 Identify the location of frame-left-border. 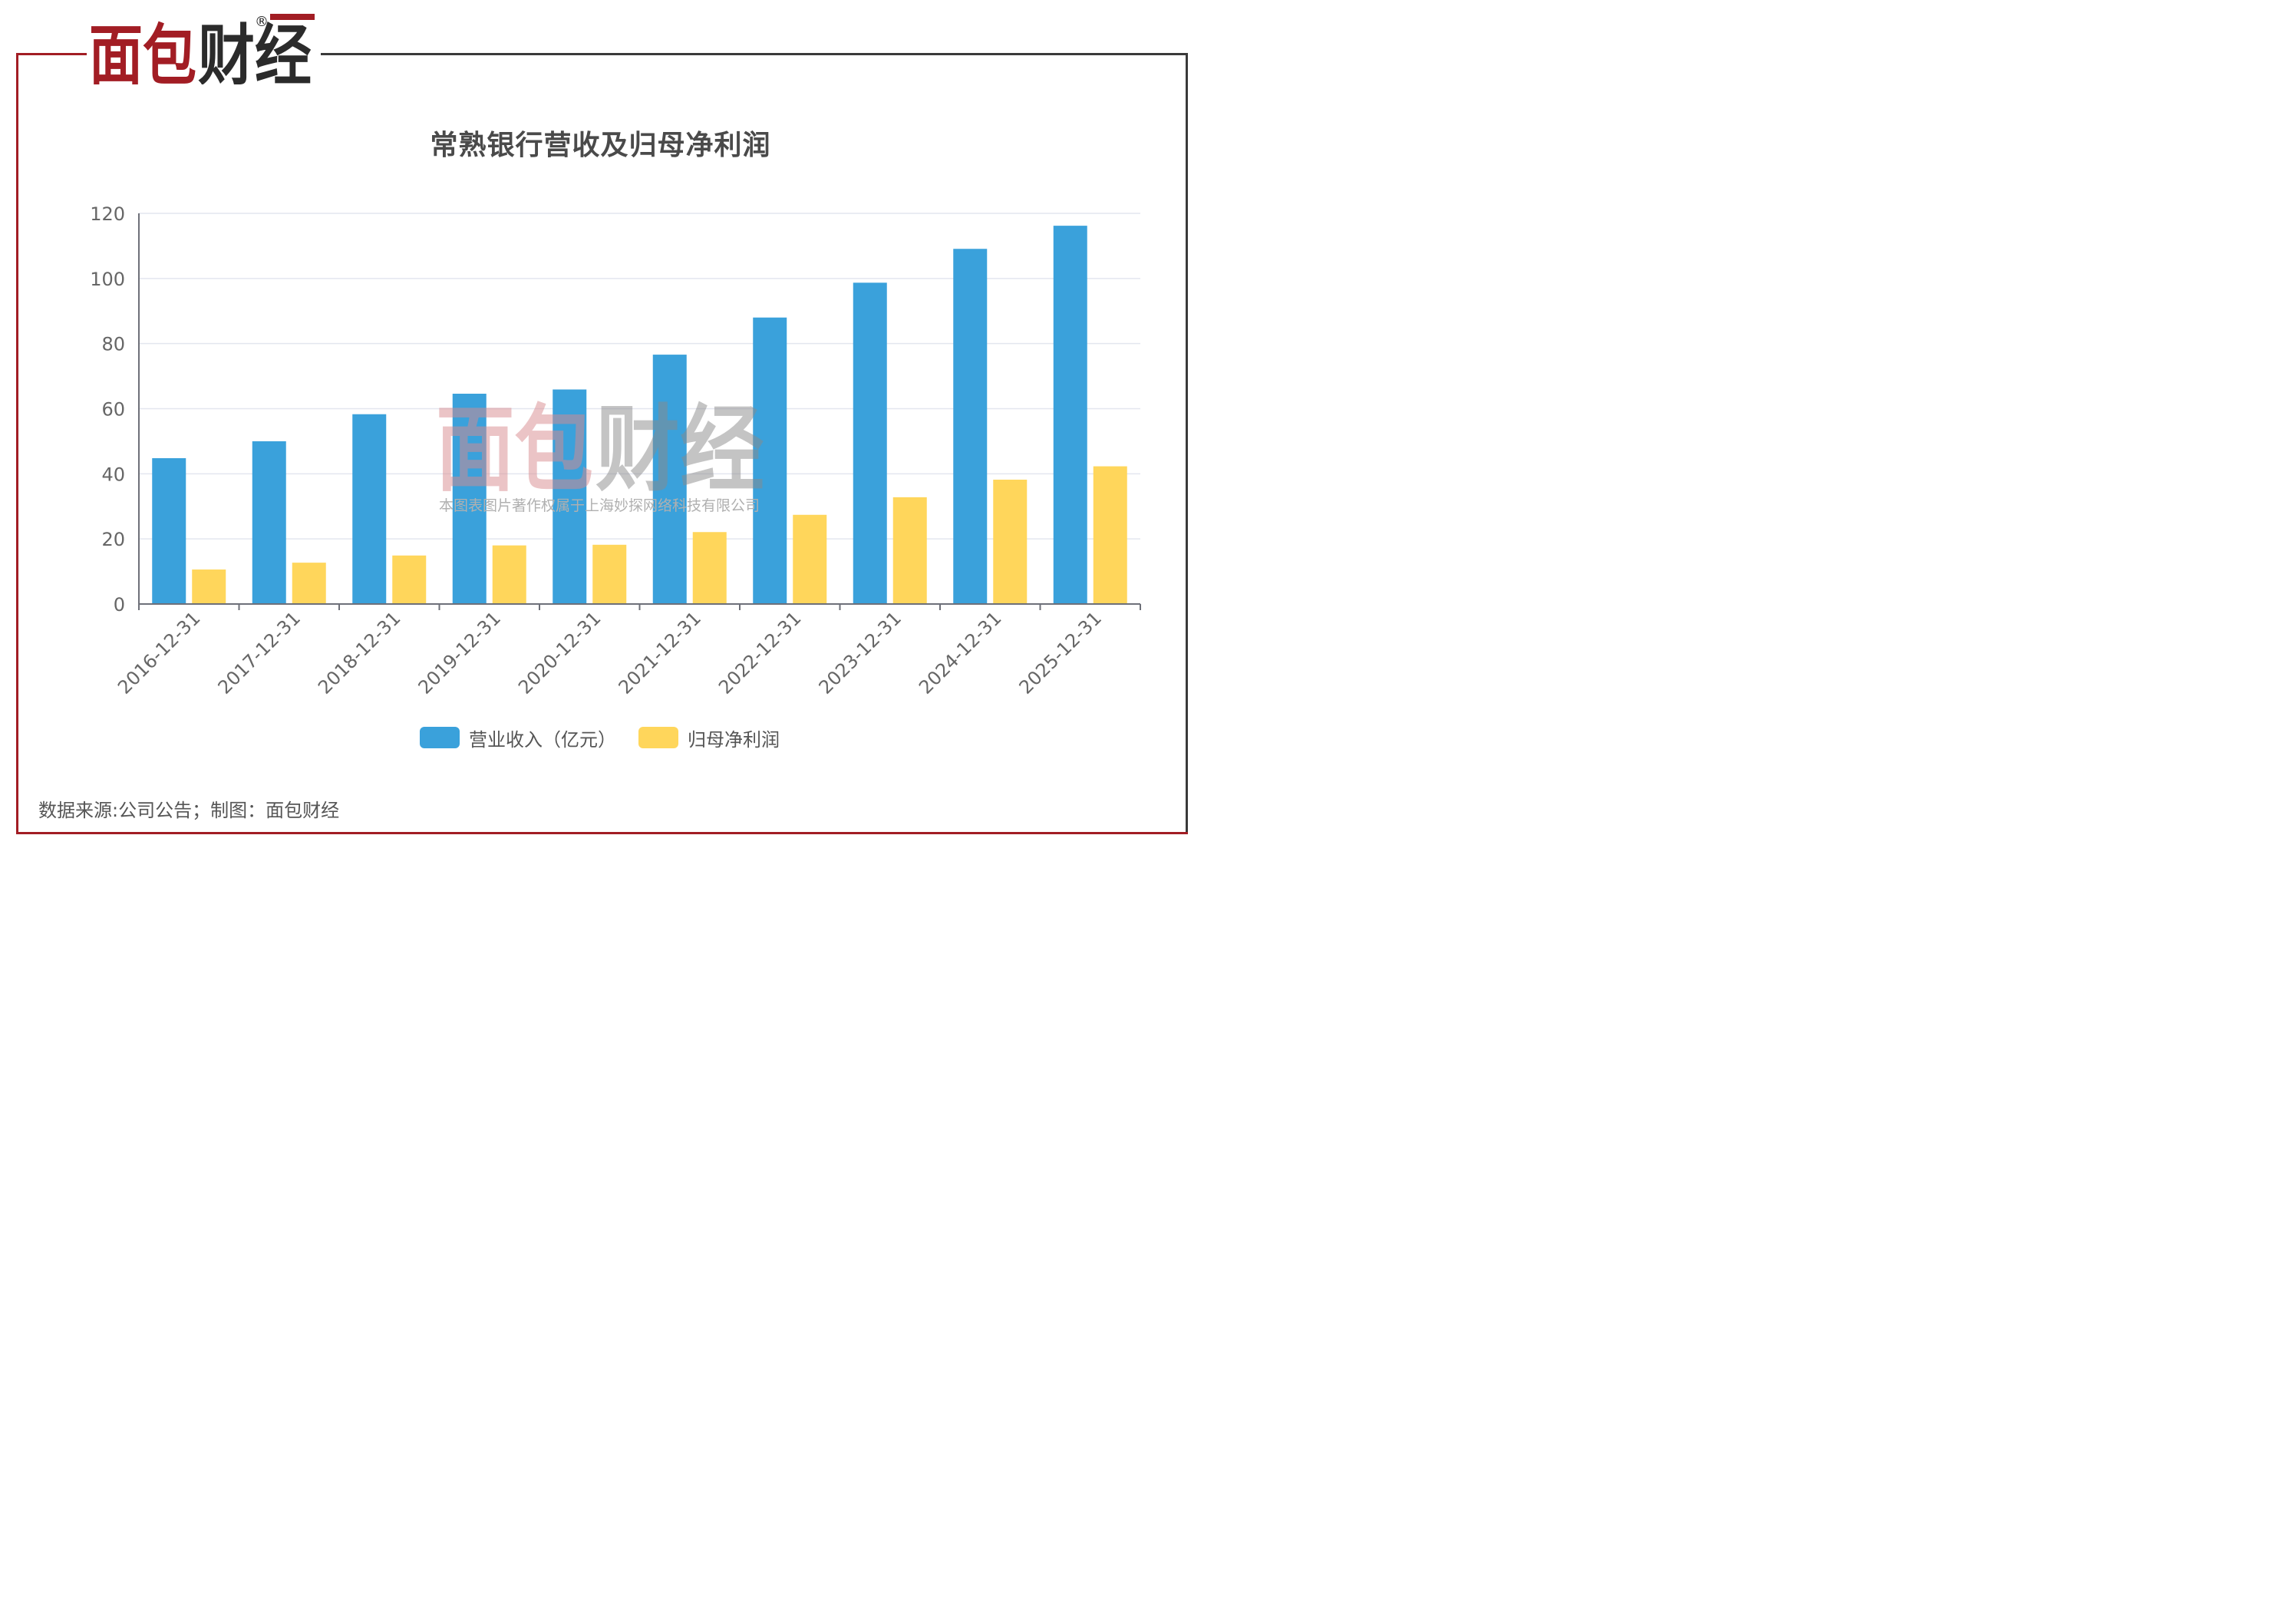
(17, 444).